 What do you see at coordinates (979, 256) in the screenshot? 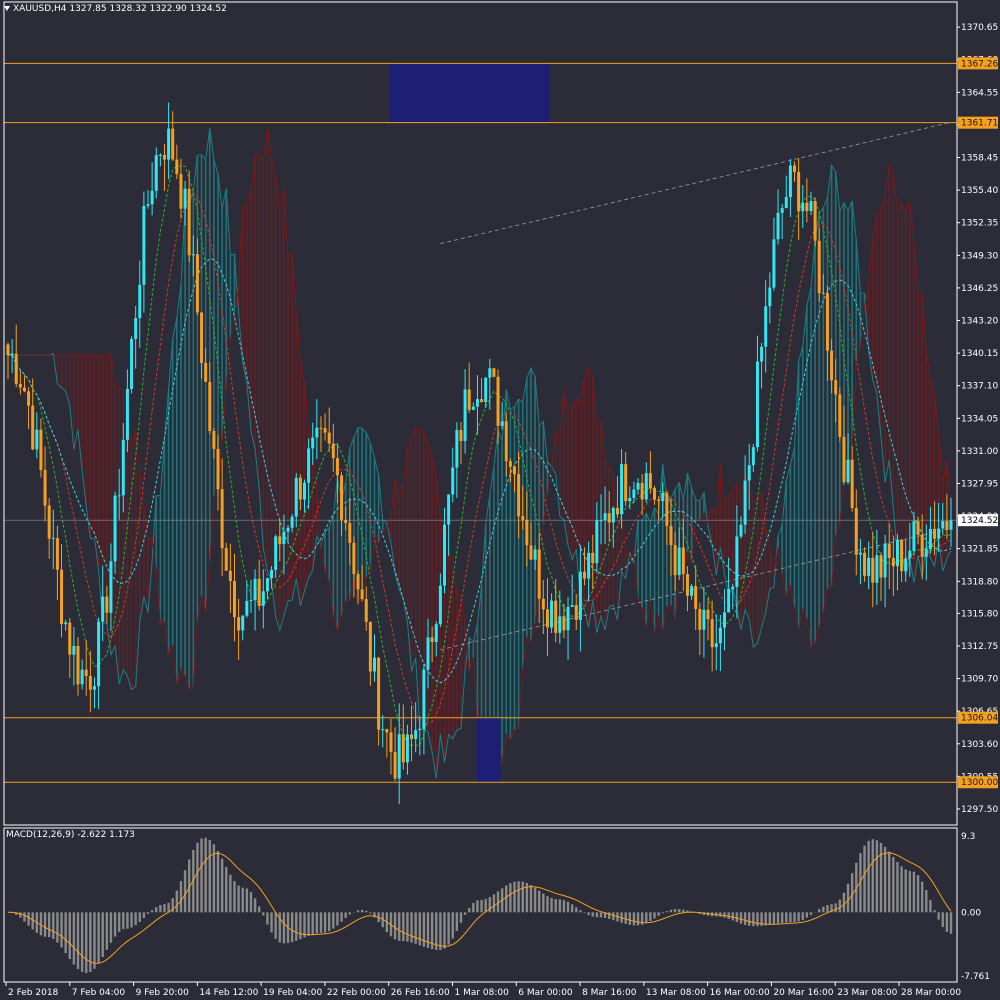
I see `price-tick-label: 1349.30` at bounding box center [979, 256].